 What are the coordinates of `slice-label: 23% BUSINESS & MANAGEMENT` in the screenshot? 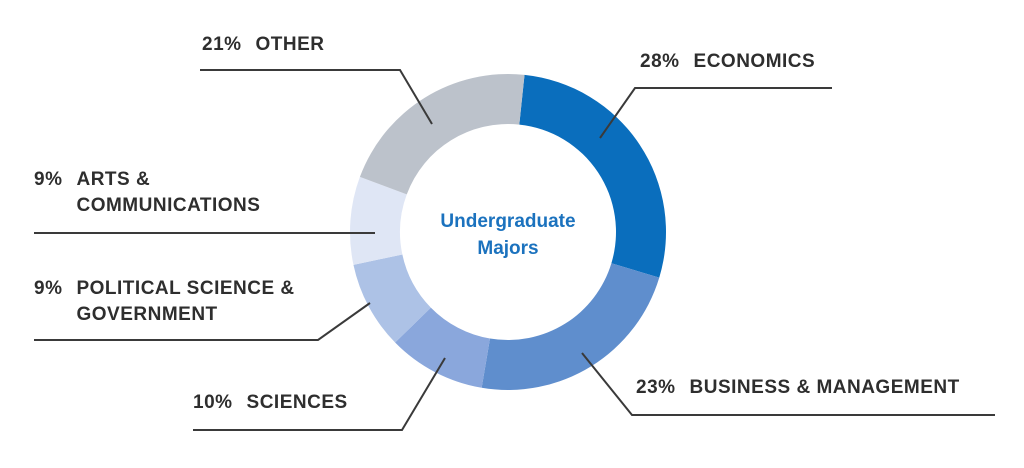 It's located at (798, 388).